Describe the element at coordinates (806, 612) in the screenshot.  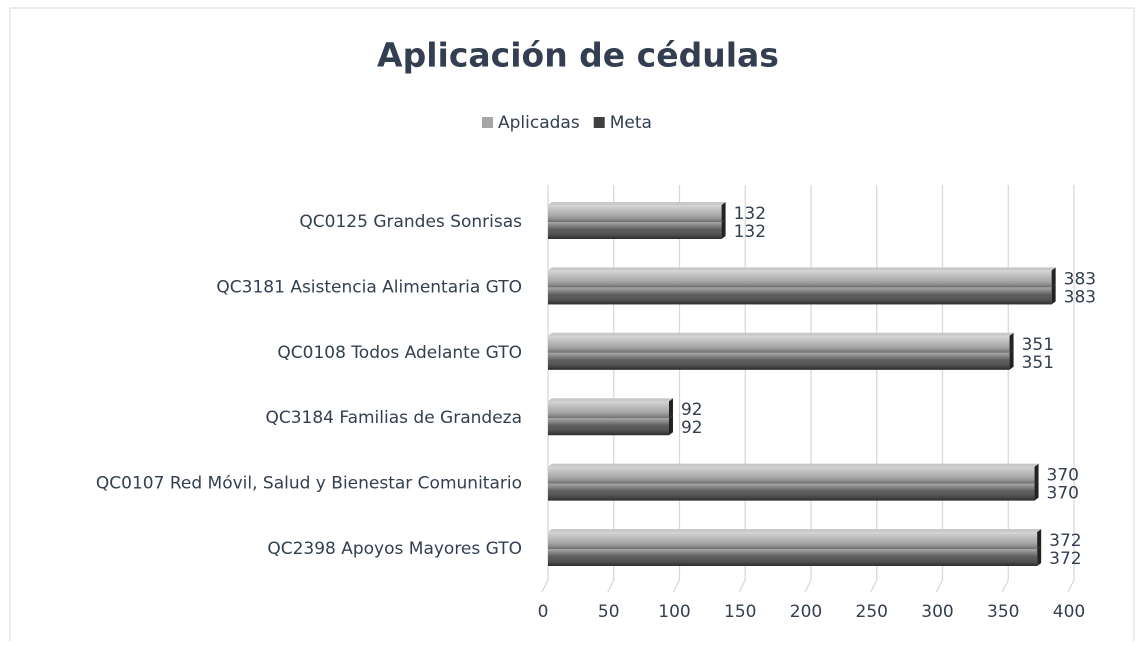
I see `x-tick-label: 200` at that location.